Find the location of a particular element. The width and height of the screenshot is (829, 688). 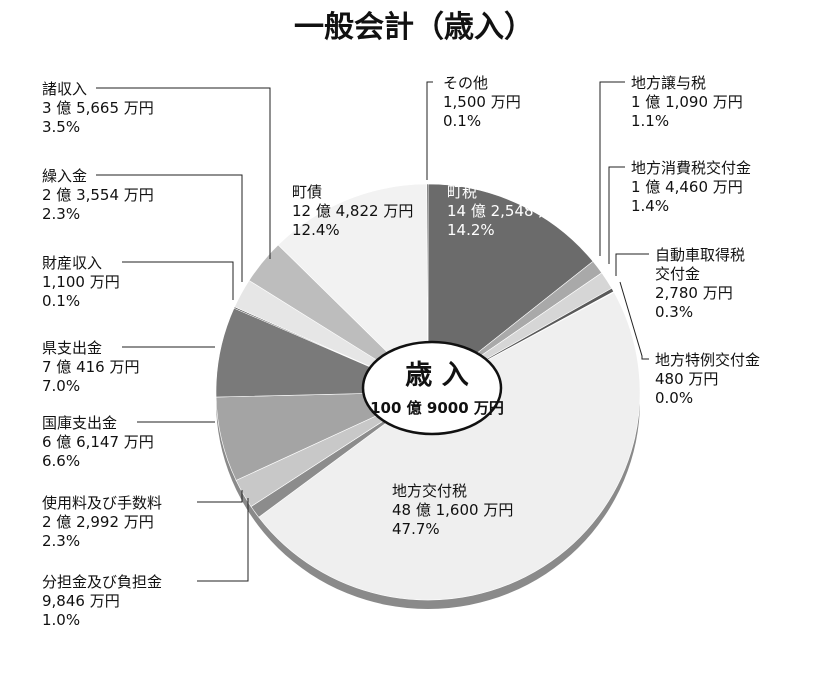

center-ellipse is located at coordinates (432, 388).